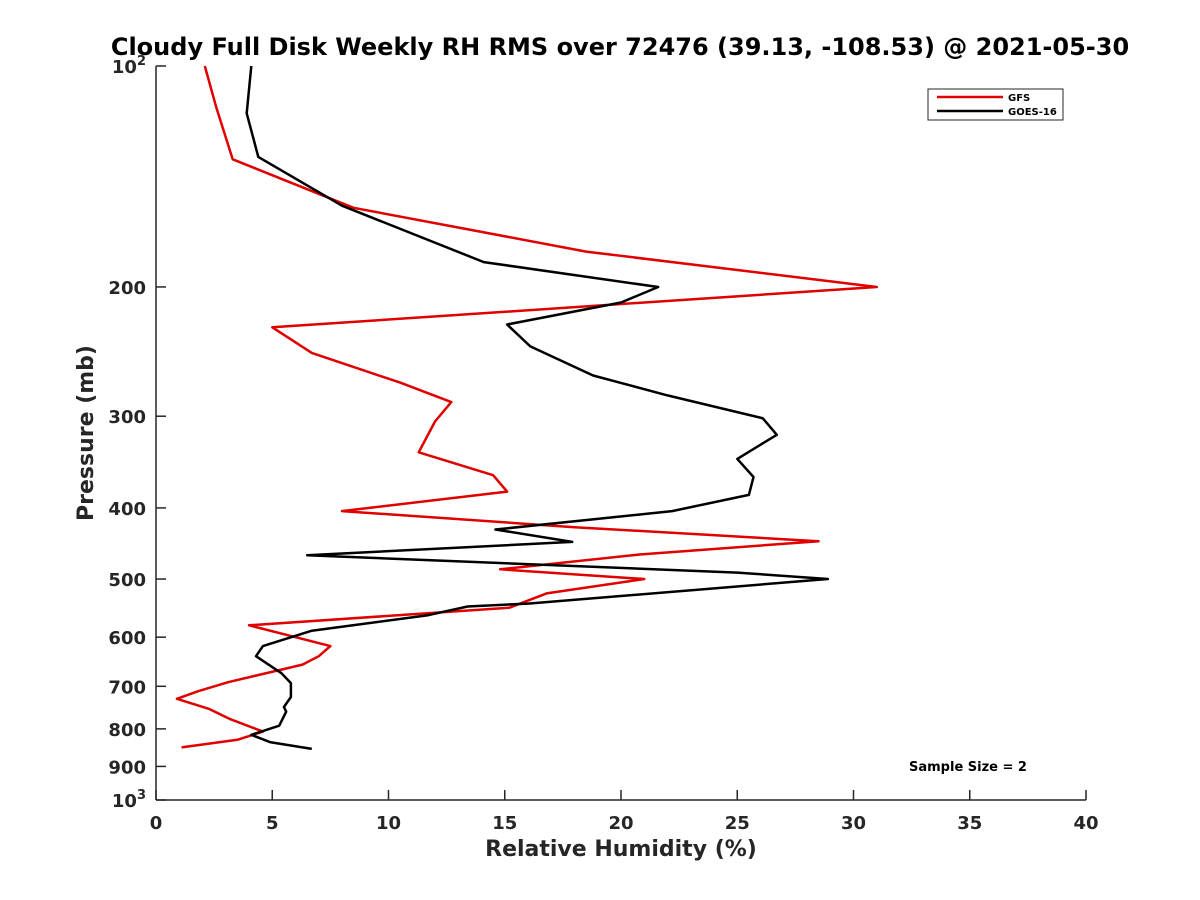  I want to click on y-tick-label: 600, so click(127, 638).